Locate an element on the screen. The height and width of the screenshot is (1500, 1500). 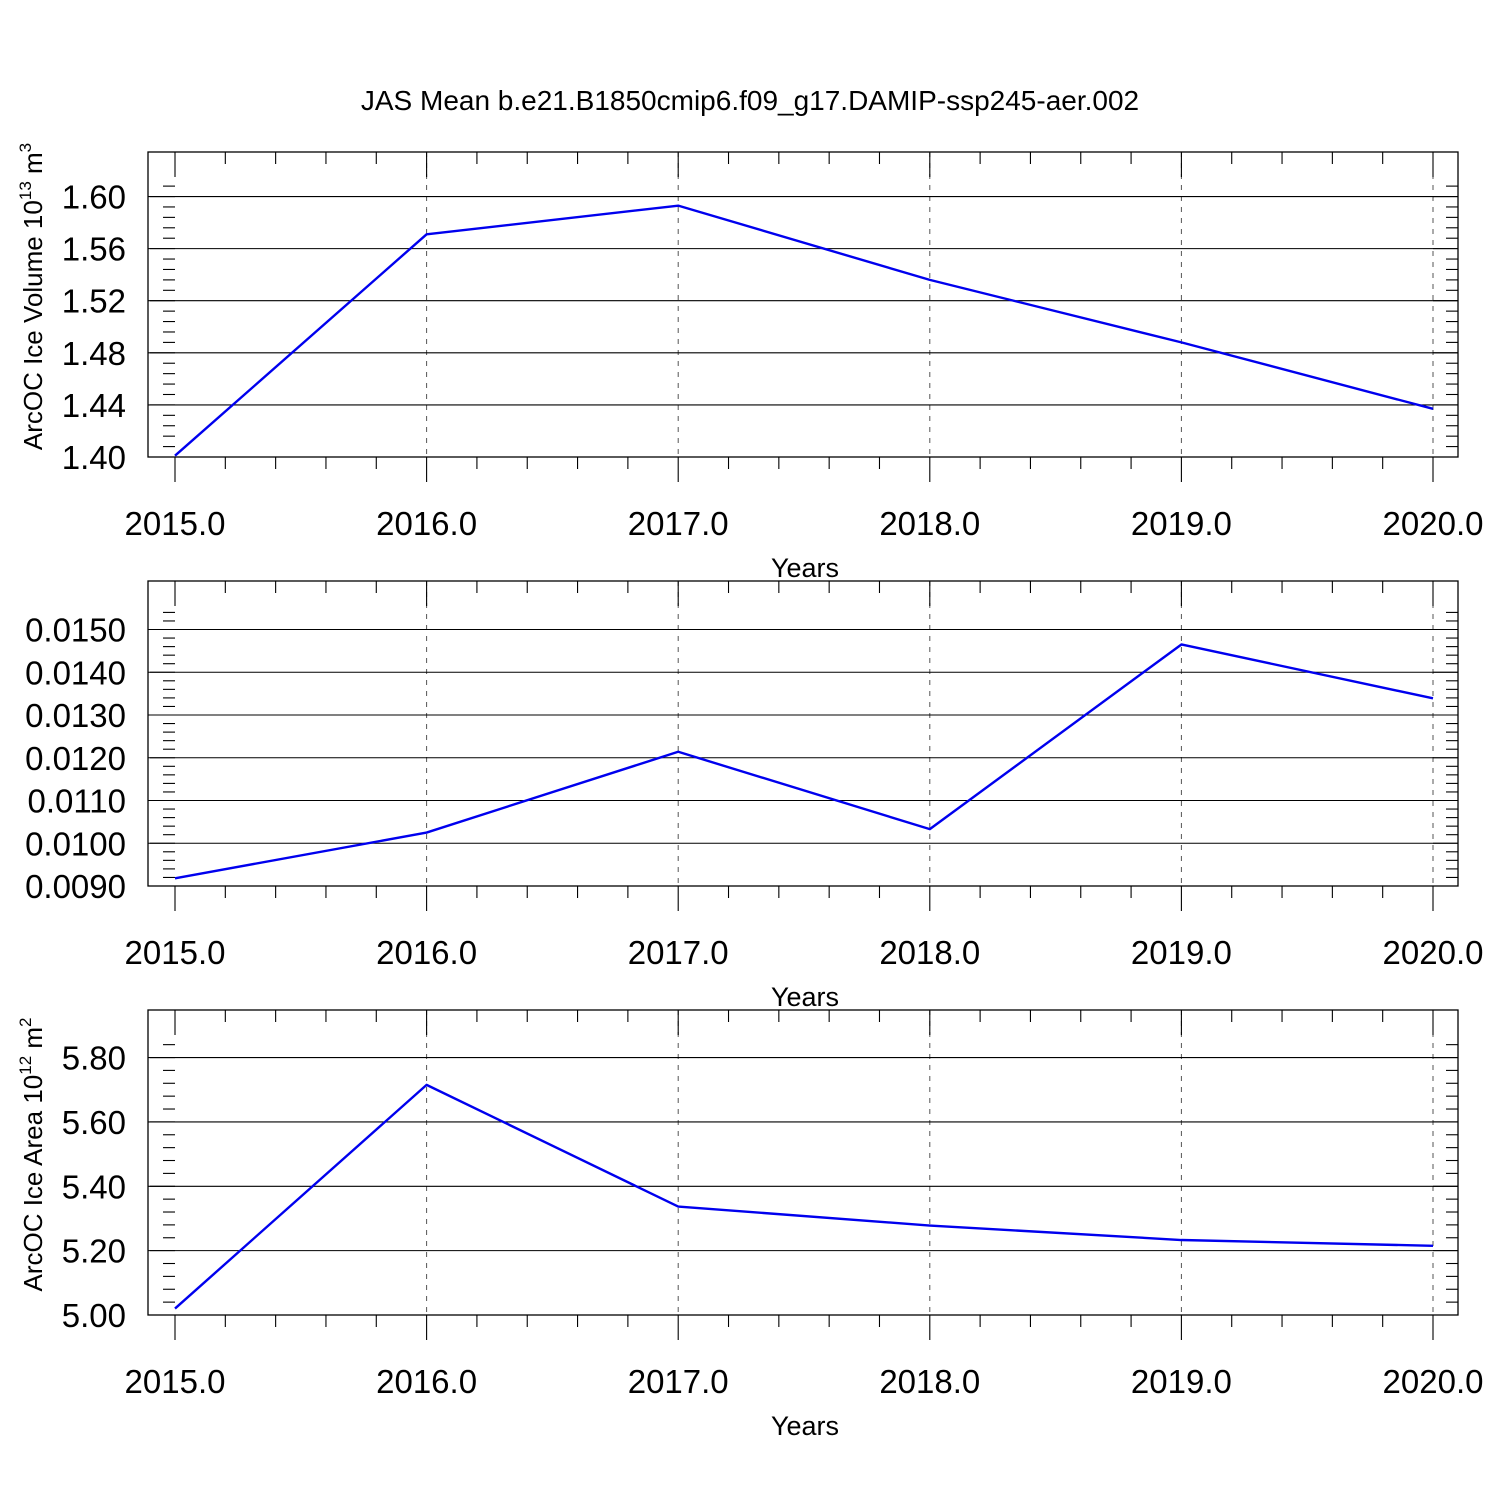
y-tick-label: 5.80 is located at coordinates (94, 1058).